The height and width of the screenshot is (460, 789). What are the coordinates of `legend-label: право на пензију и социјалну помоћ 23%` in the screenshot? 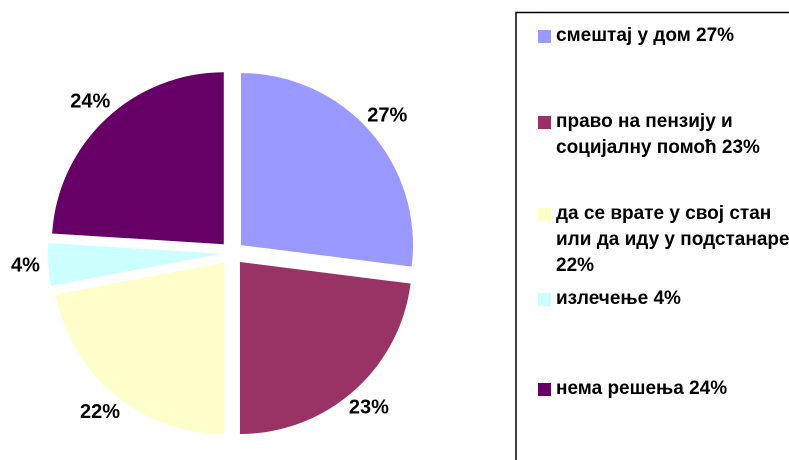 It's located at (658, 134).